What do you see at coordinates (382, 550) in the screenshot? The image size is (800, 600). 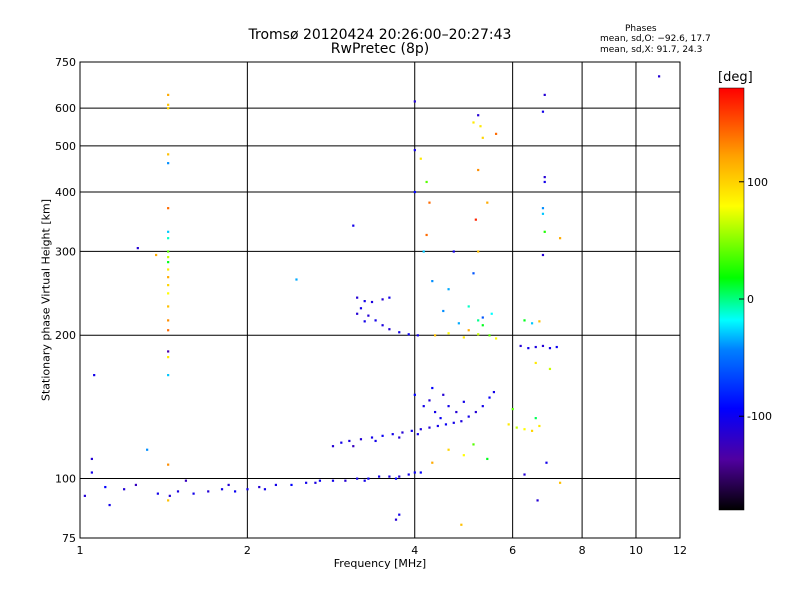 I see `x-tick-labels: 1 2 4 6 8 10 12` at bounding box center [382, 550].